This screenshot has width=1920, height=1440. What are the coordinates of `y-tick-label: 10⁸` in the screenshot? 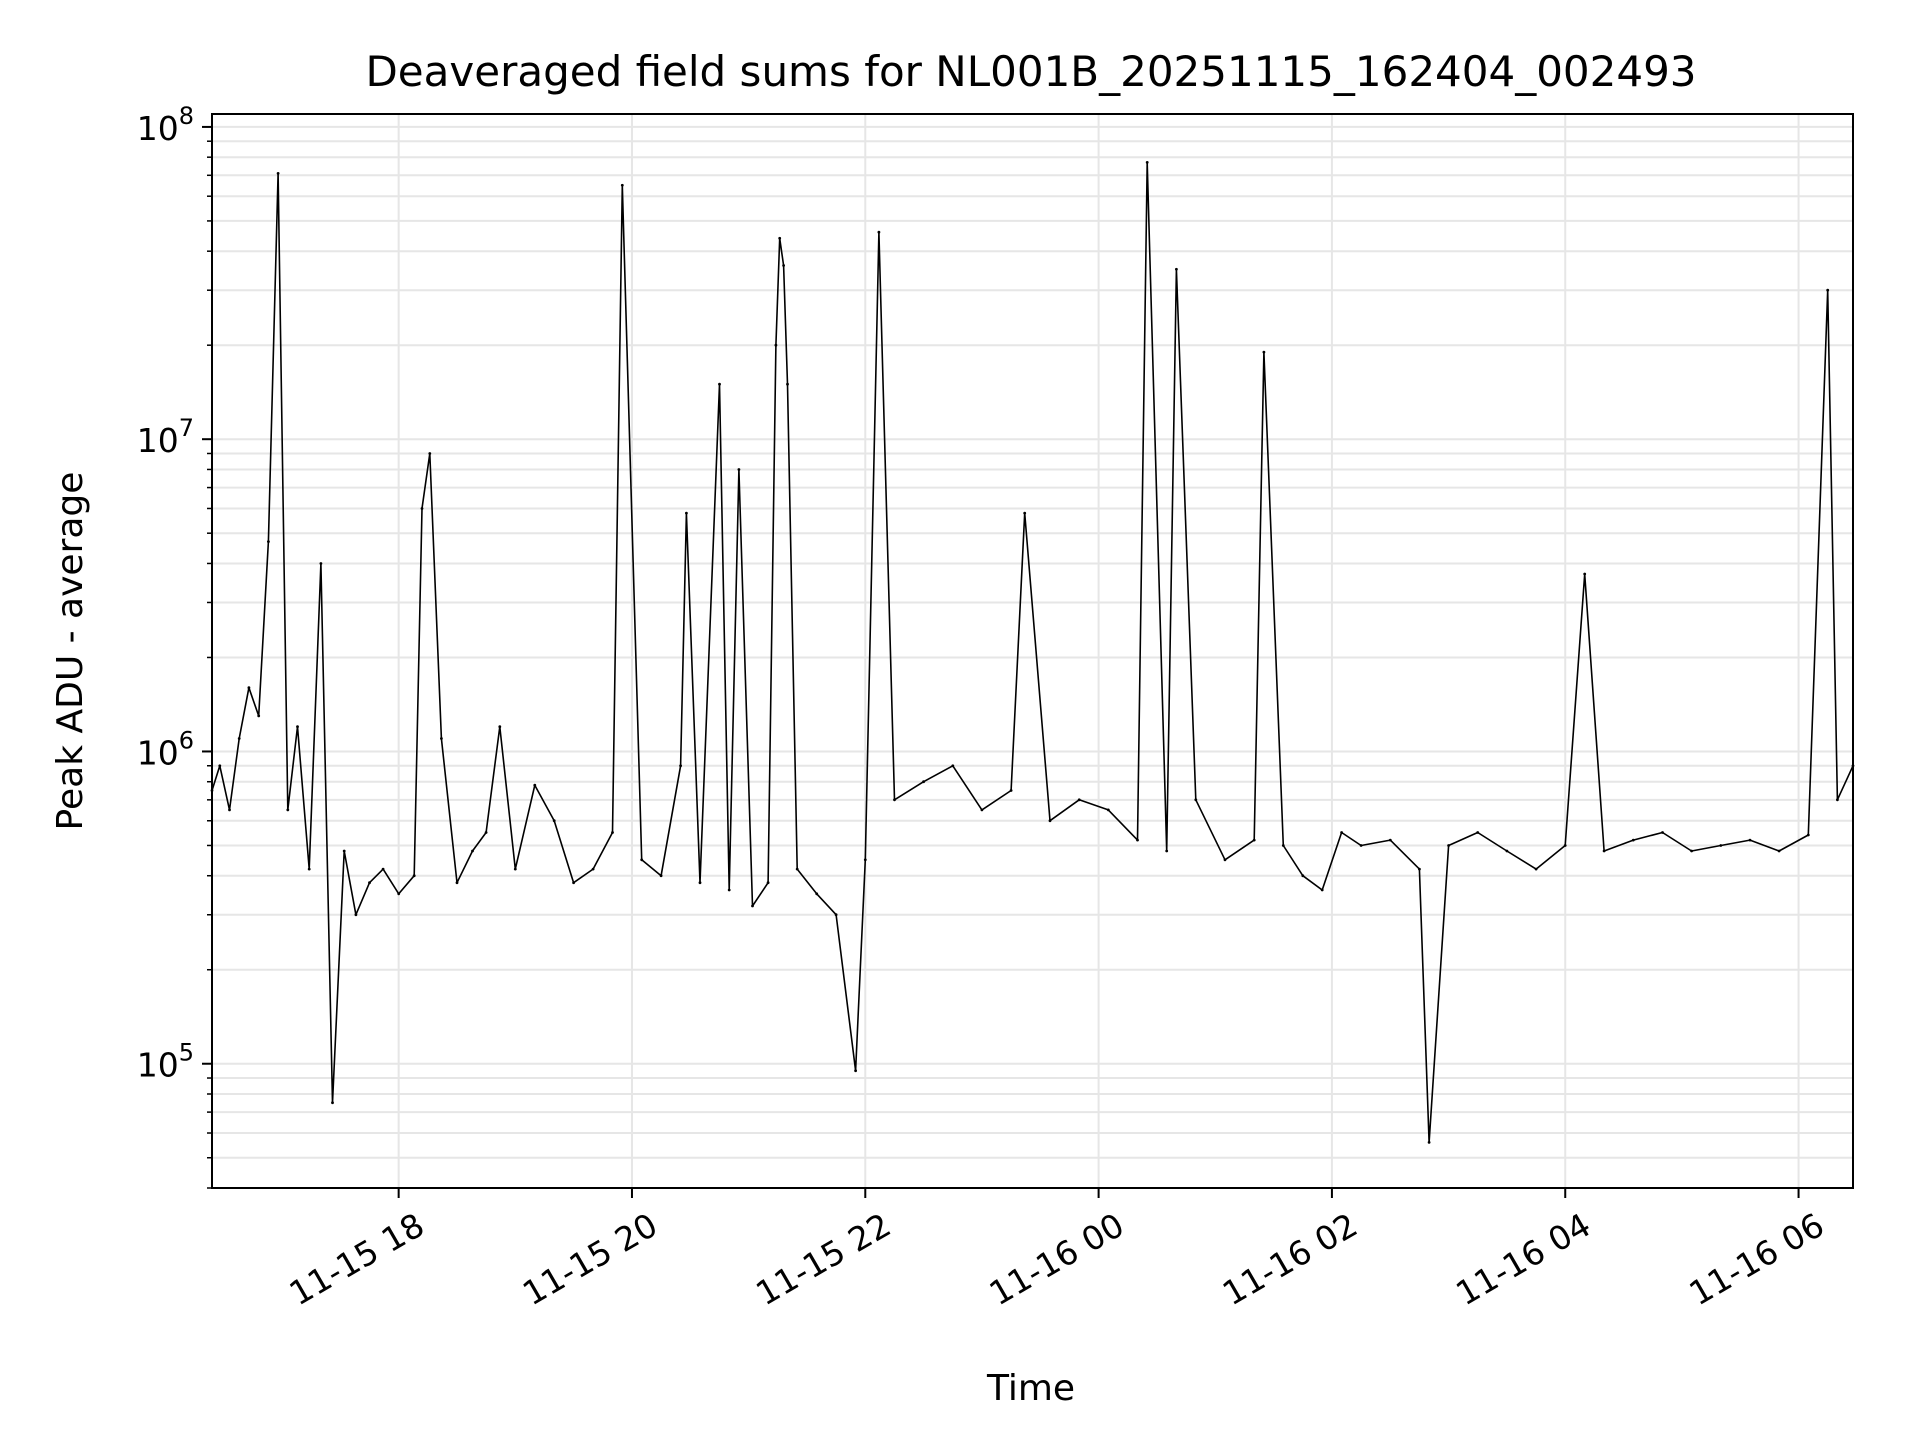 It's located at (165, 125).